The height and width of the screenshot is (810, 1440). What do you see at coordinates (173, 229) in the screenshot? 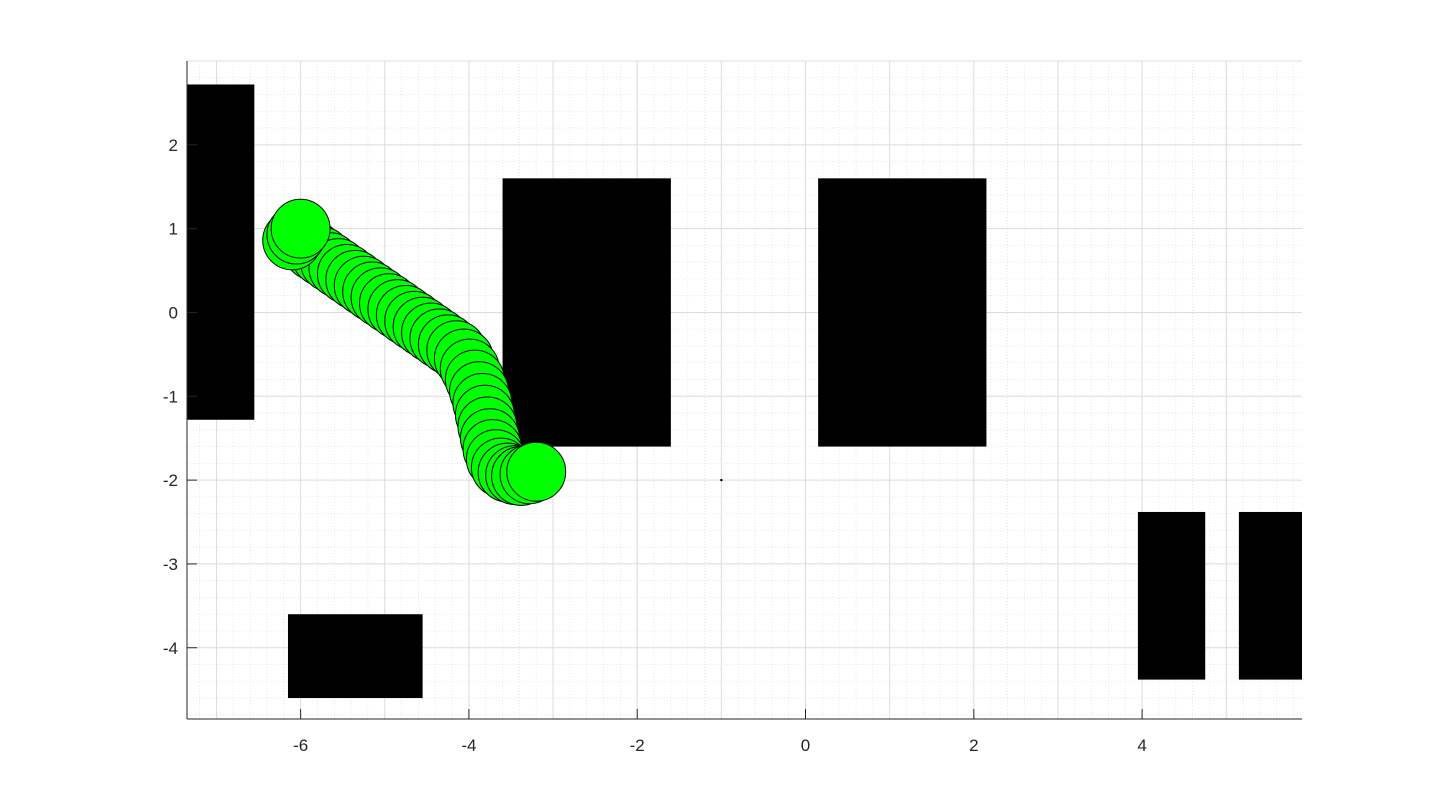
I see `y-tick-label: 1` at bounding box center [173, 229].